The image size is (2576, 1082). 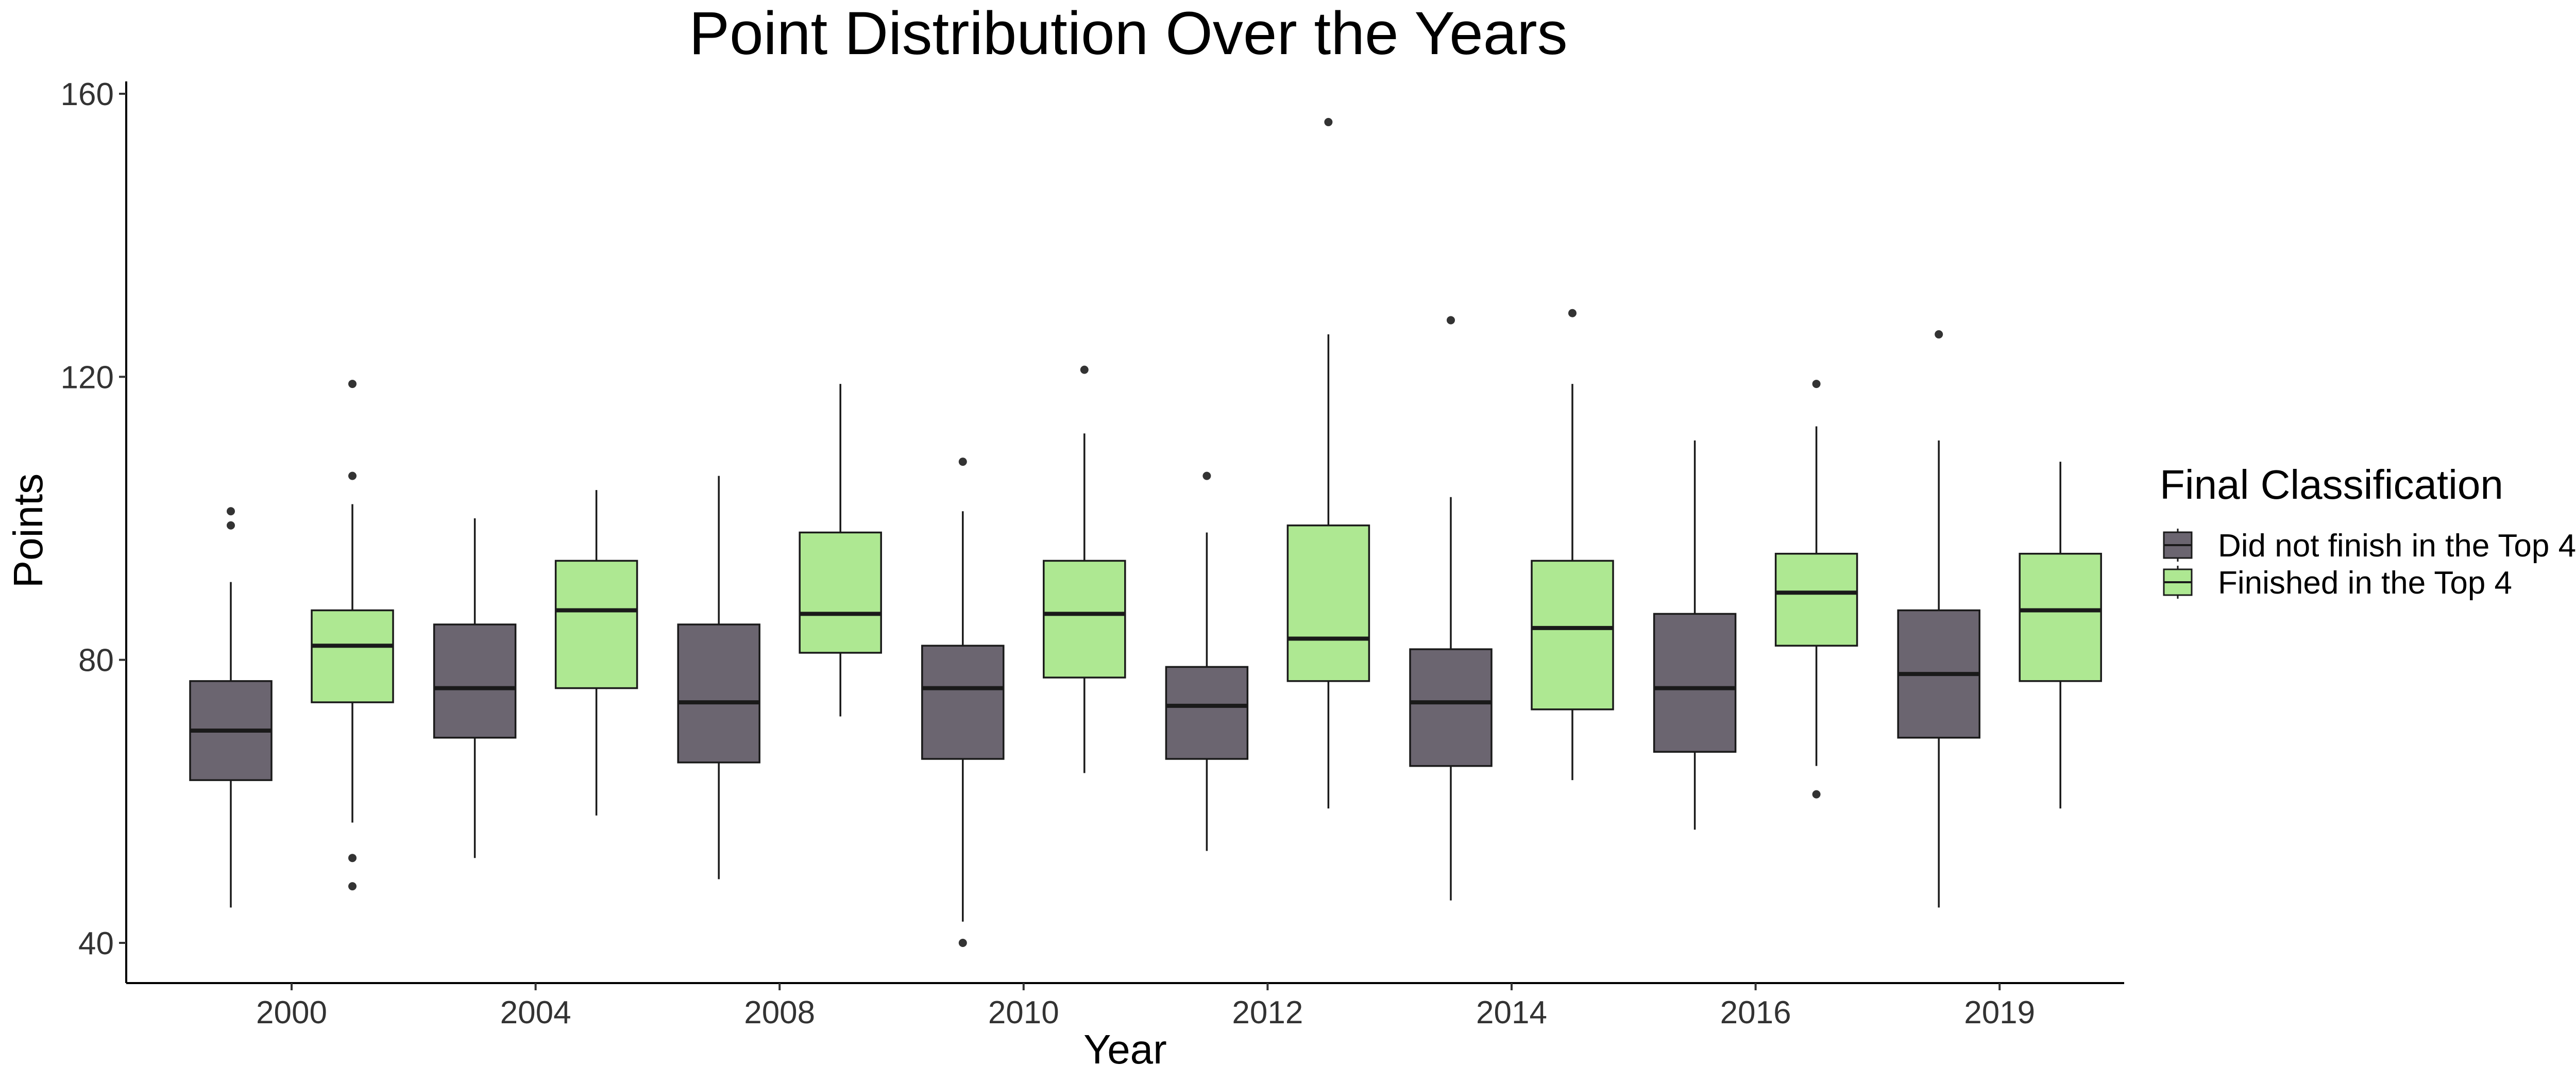 What do you see at coordinates (96, 943) in the screenshot?
I see `y-tick-label: 40` at bounding box center [96, 943].